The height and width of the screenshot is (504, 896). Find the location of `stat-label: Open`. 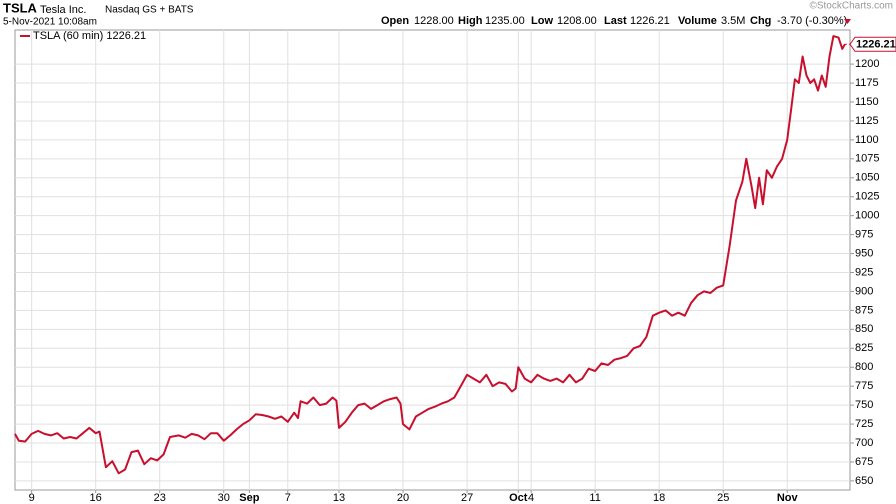

stat-label: Open is located at coordinates (395, 21).